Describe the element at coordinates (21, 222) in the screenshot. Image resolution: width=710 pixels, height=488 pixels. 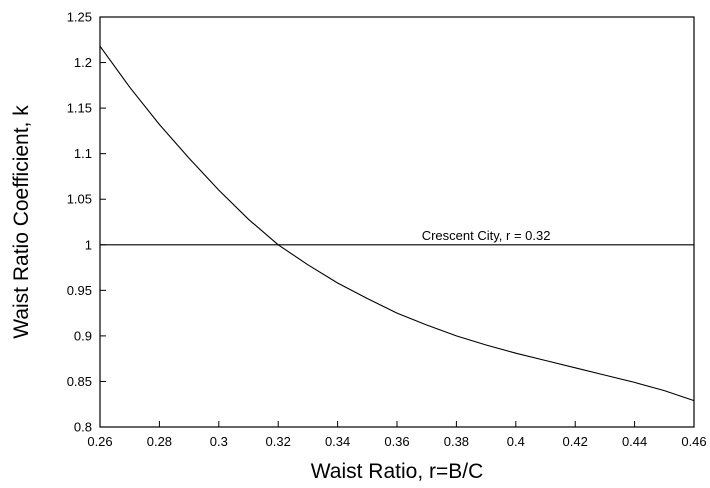
I see `y-axis-title: Waist Ratio Coefficient, k` at that location.